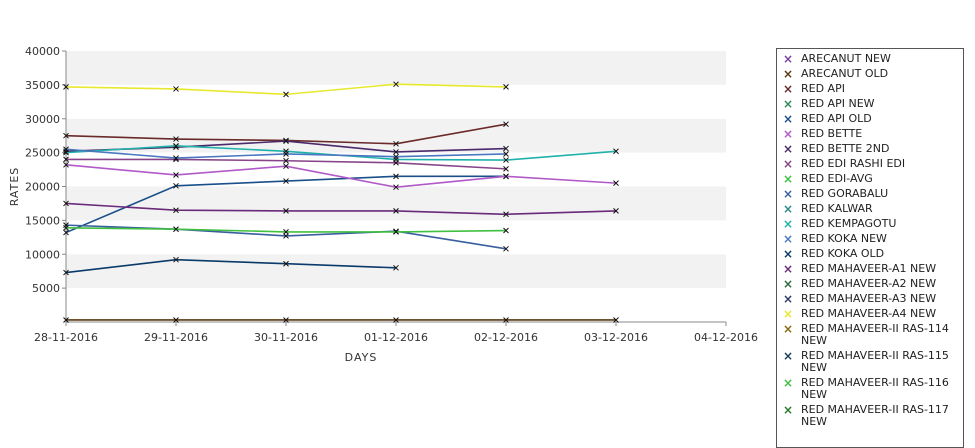 The height and width of the screenshot is (448, 975). What do you see at coordinates (843, 253) in the screenshot?
I see `legend-label: RED KOKA OLD` at bounding box center [843, 253].